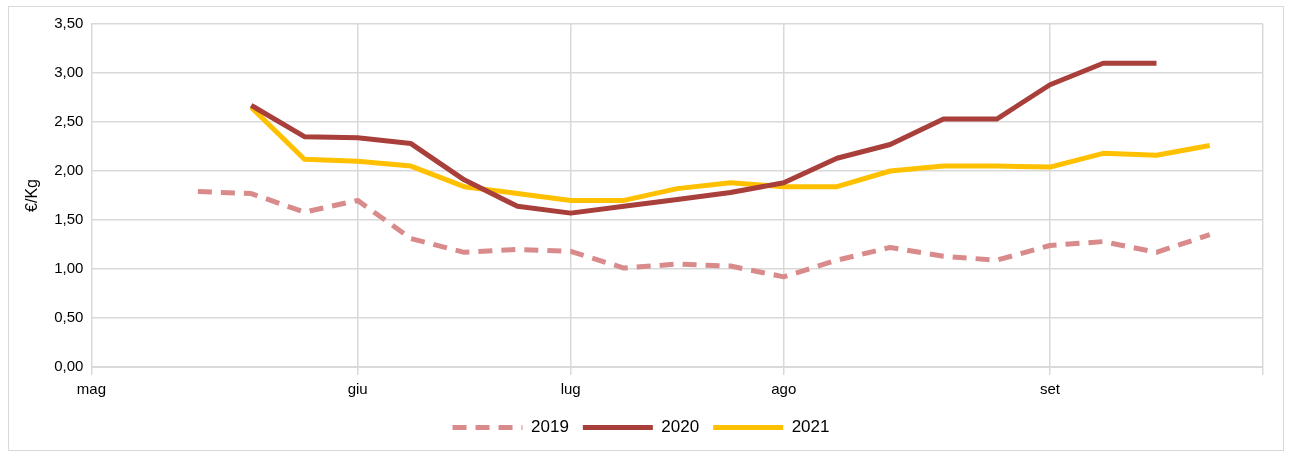 This screenshot has width=1292, height=457. I want to click on y-tick-label: 3,00, so click(69, 72).